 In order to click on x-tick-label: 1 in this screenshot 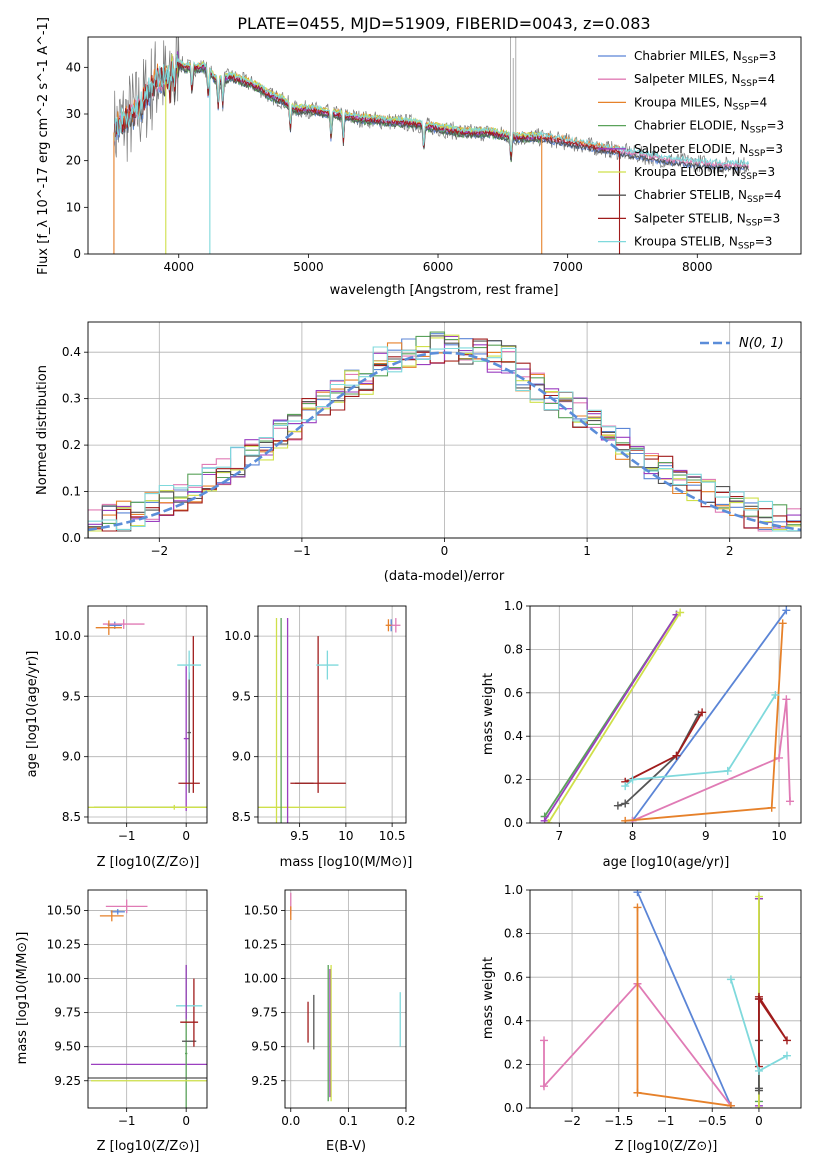, I will do `click(587, 551)`.